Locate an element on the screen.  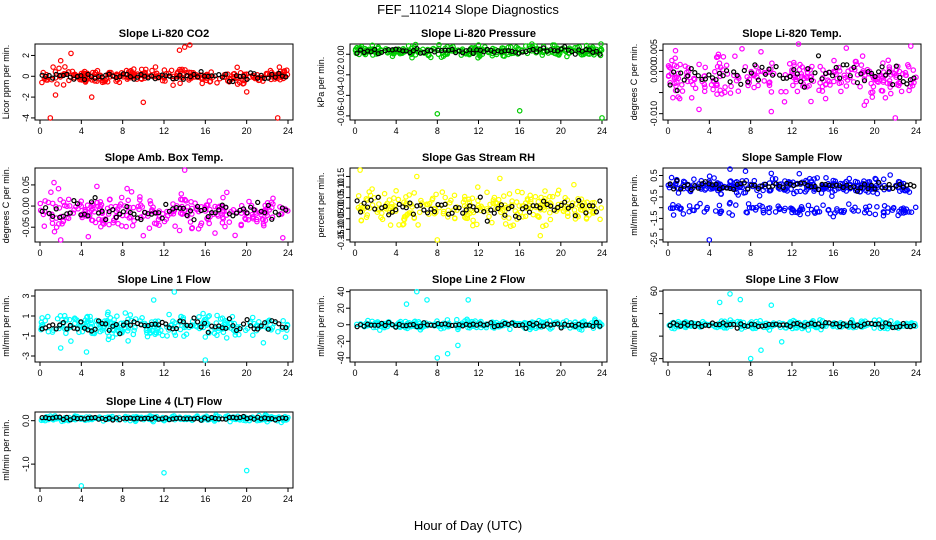
panel-title: Slope Li-820 Pressure is located at coordinates (478, 34).